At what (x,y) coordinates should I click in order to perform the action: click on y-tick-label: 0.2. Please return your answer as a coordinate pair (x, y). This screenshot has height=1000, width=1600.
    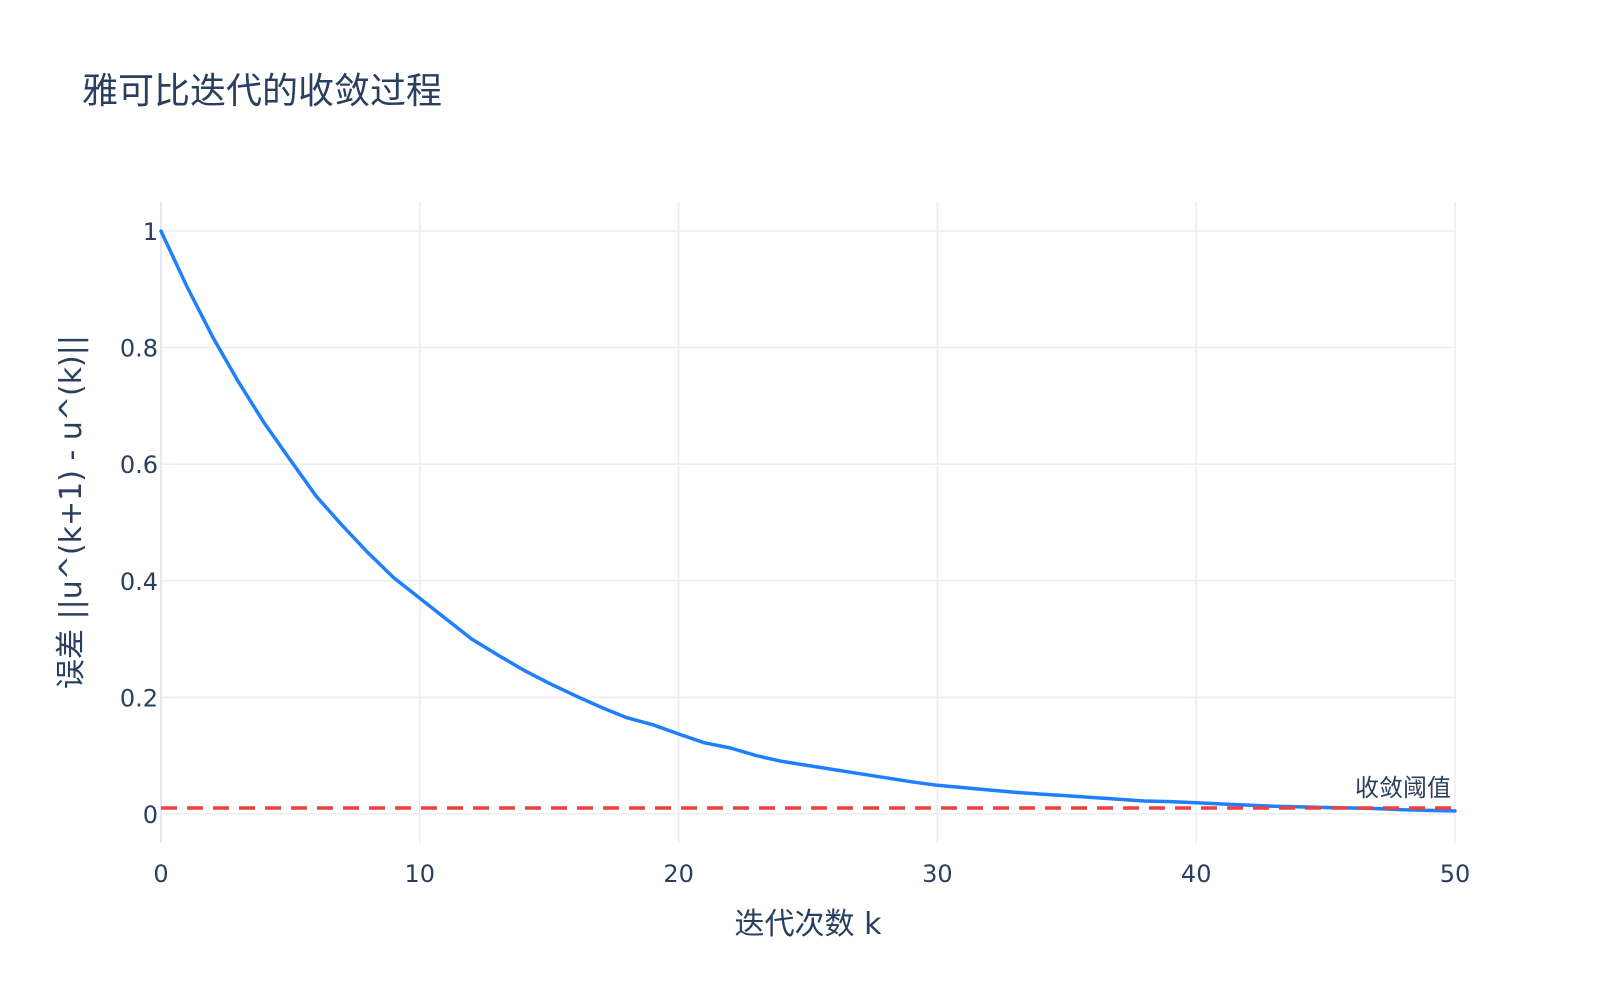
    Looking at the image, I should click on (139, 698).